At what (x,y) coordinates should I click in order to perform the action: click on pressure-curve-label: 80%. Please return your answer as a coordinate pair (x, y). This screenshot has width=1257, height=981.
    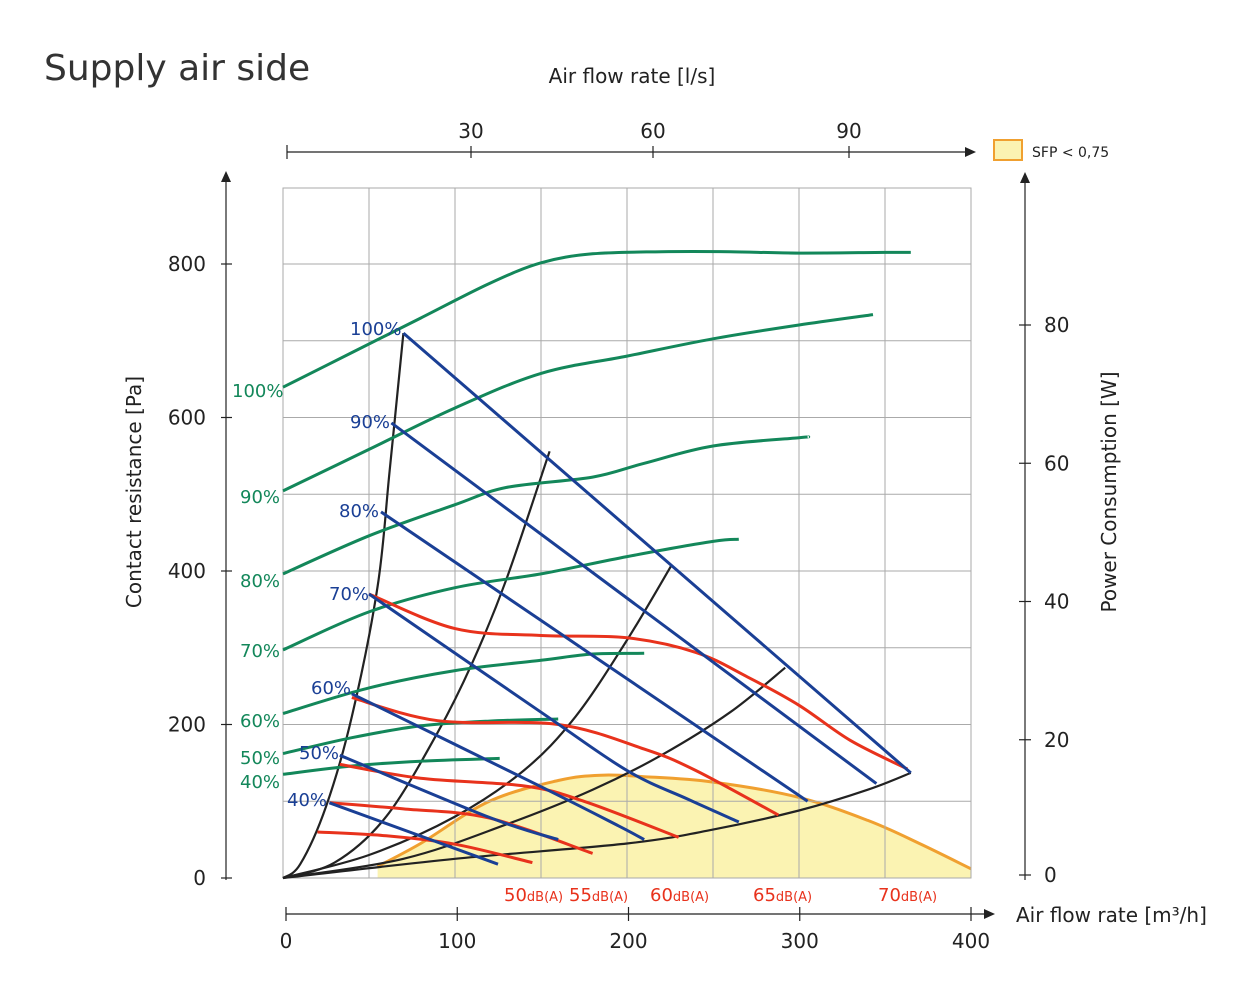
    Looking at the image, I should click on (359, 511).